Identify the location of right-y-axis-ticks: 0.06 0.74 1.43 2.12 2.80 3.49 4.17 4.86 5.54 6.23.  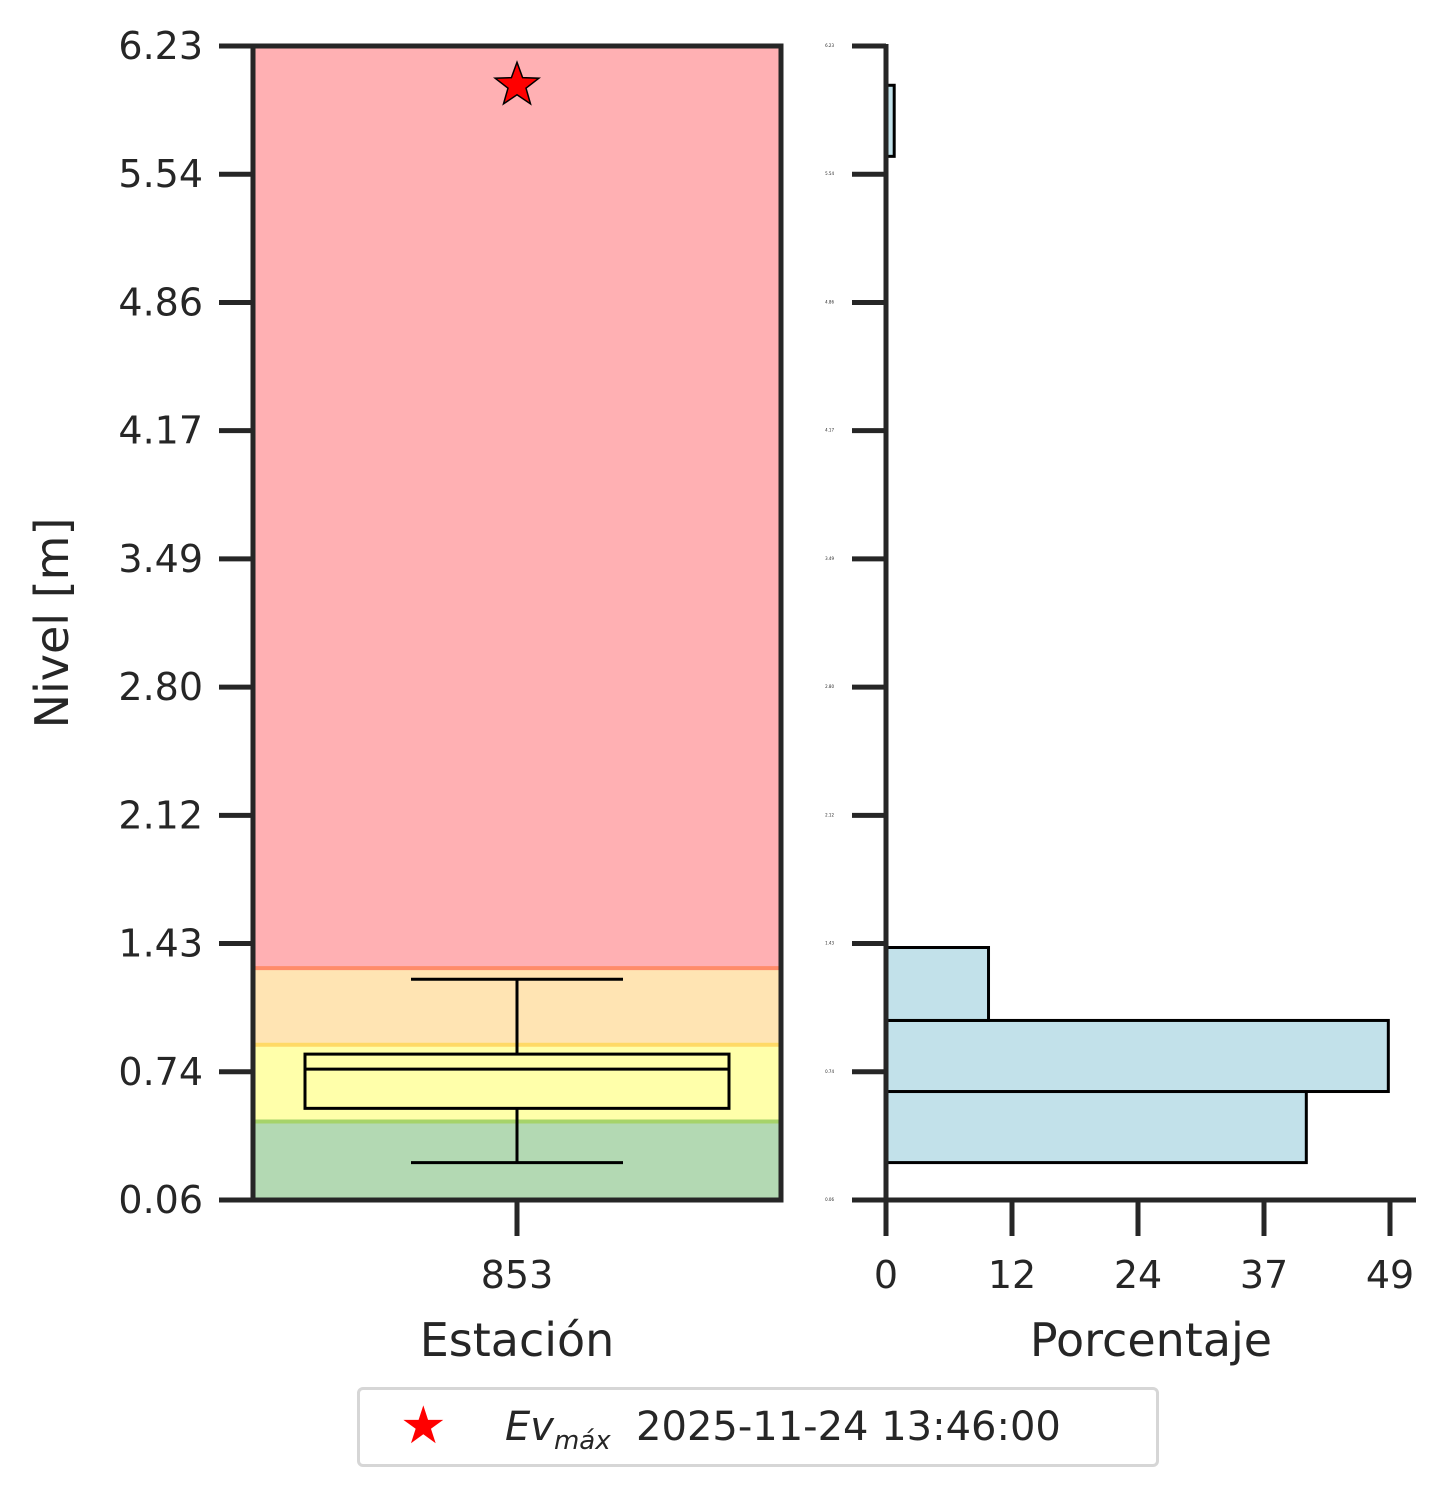
(855, 623).